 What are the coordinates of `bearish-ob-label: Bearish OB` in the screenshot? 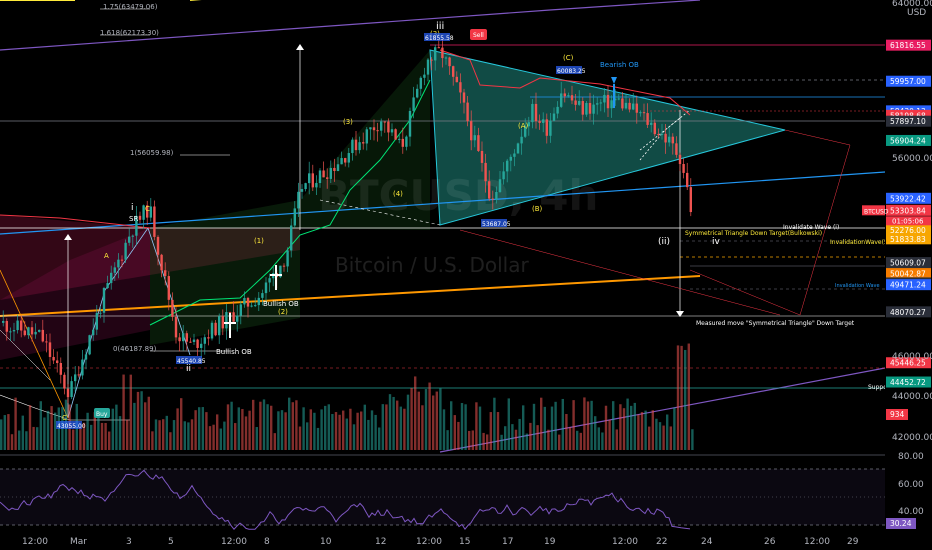 It's located at (619, 65).